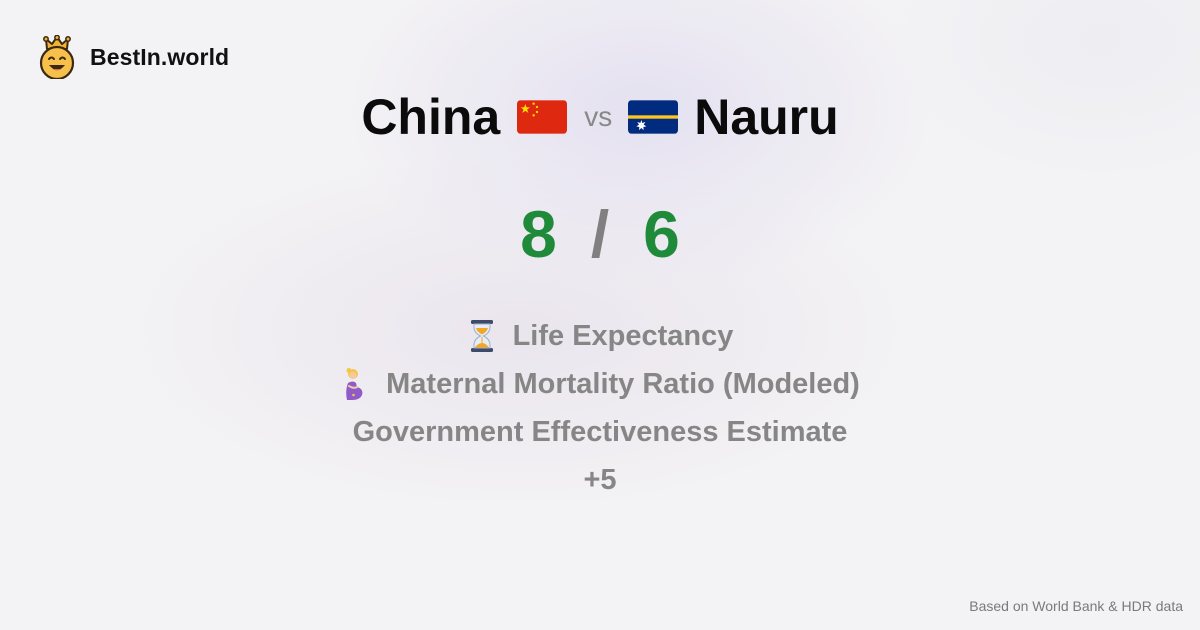 The width and height of the screenshot is (1200, 630). Describe the element at coordinates (57, 57) in the screenshot. I see `smiling-crown-face-icon` at that location.